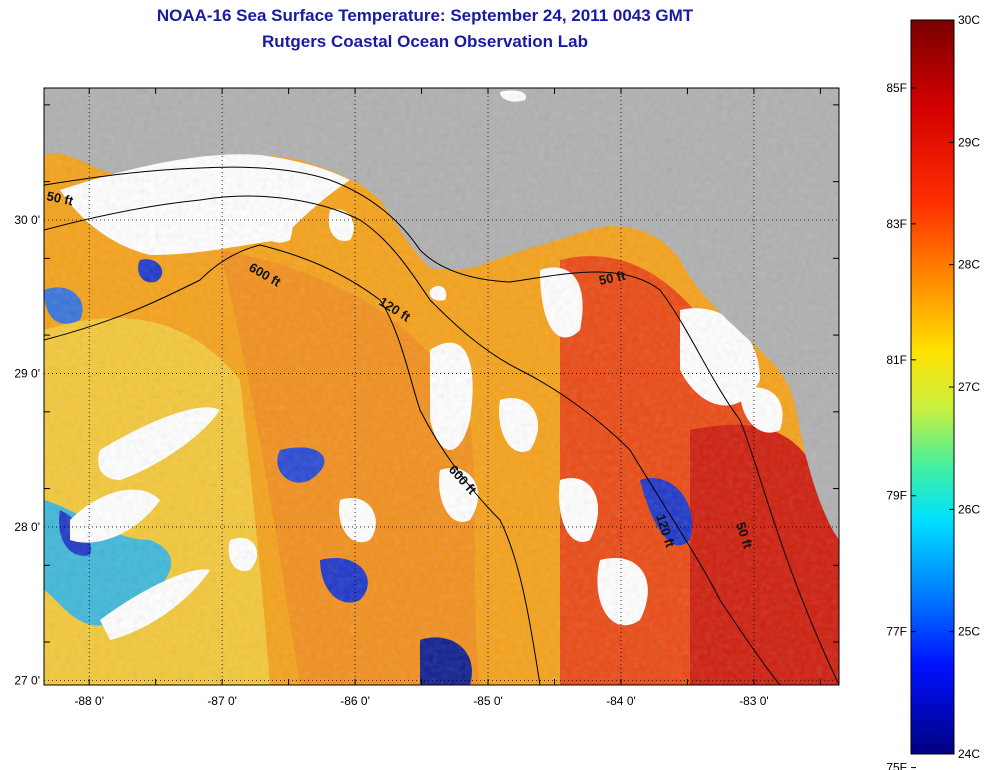  Describe the element at coordinates (27, 680) in the screenshot. I see `lat-label: 27 0'` at that location.